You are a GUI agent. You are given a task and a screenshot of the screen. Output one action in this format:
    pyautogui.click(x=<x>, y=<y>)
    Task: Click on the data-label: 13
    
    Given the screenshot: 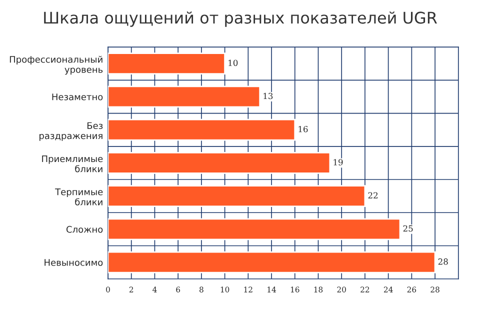 What is the action you would take?
    pyautogui.click(x=268, y=96)
    